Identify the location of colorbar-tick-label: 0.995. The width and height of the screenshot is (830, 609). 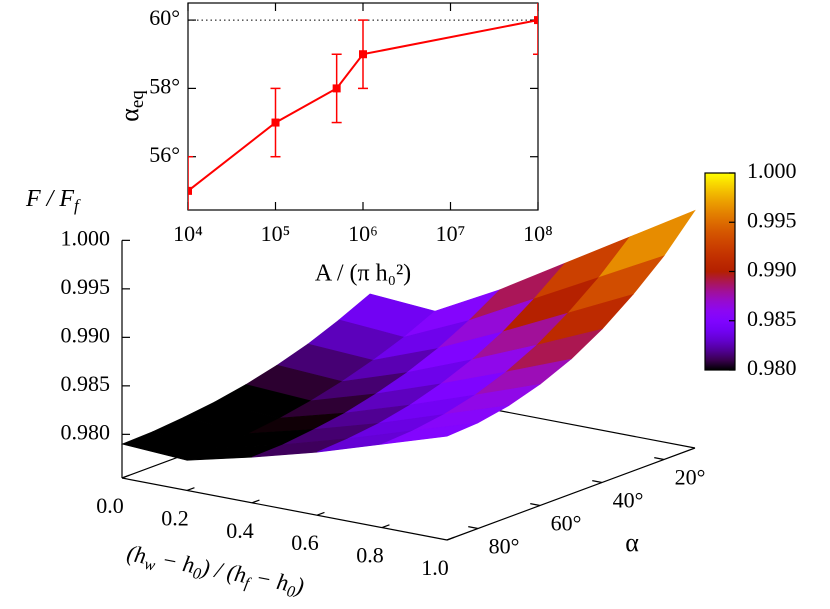
(772, 219).